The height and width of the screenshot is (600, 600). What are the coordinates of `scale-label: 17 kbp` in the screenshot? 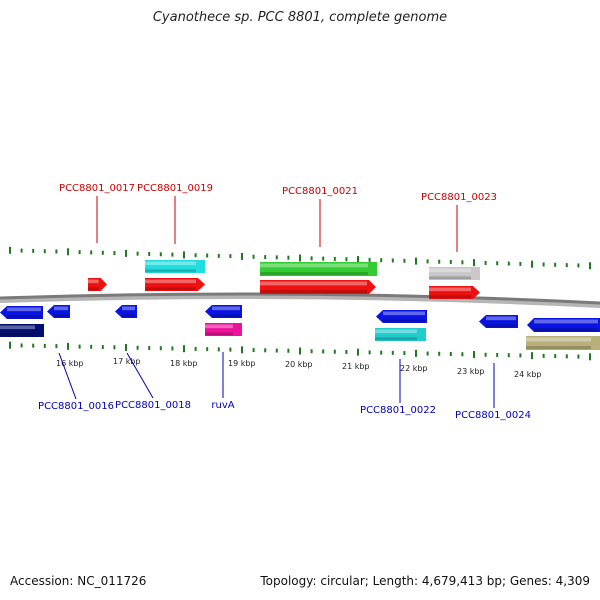 It's located at (127, 361).